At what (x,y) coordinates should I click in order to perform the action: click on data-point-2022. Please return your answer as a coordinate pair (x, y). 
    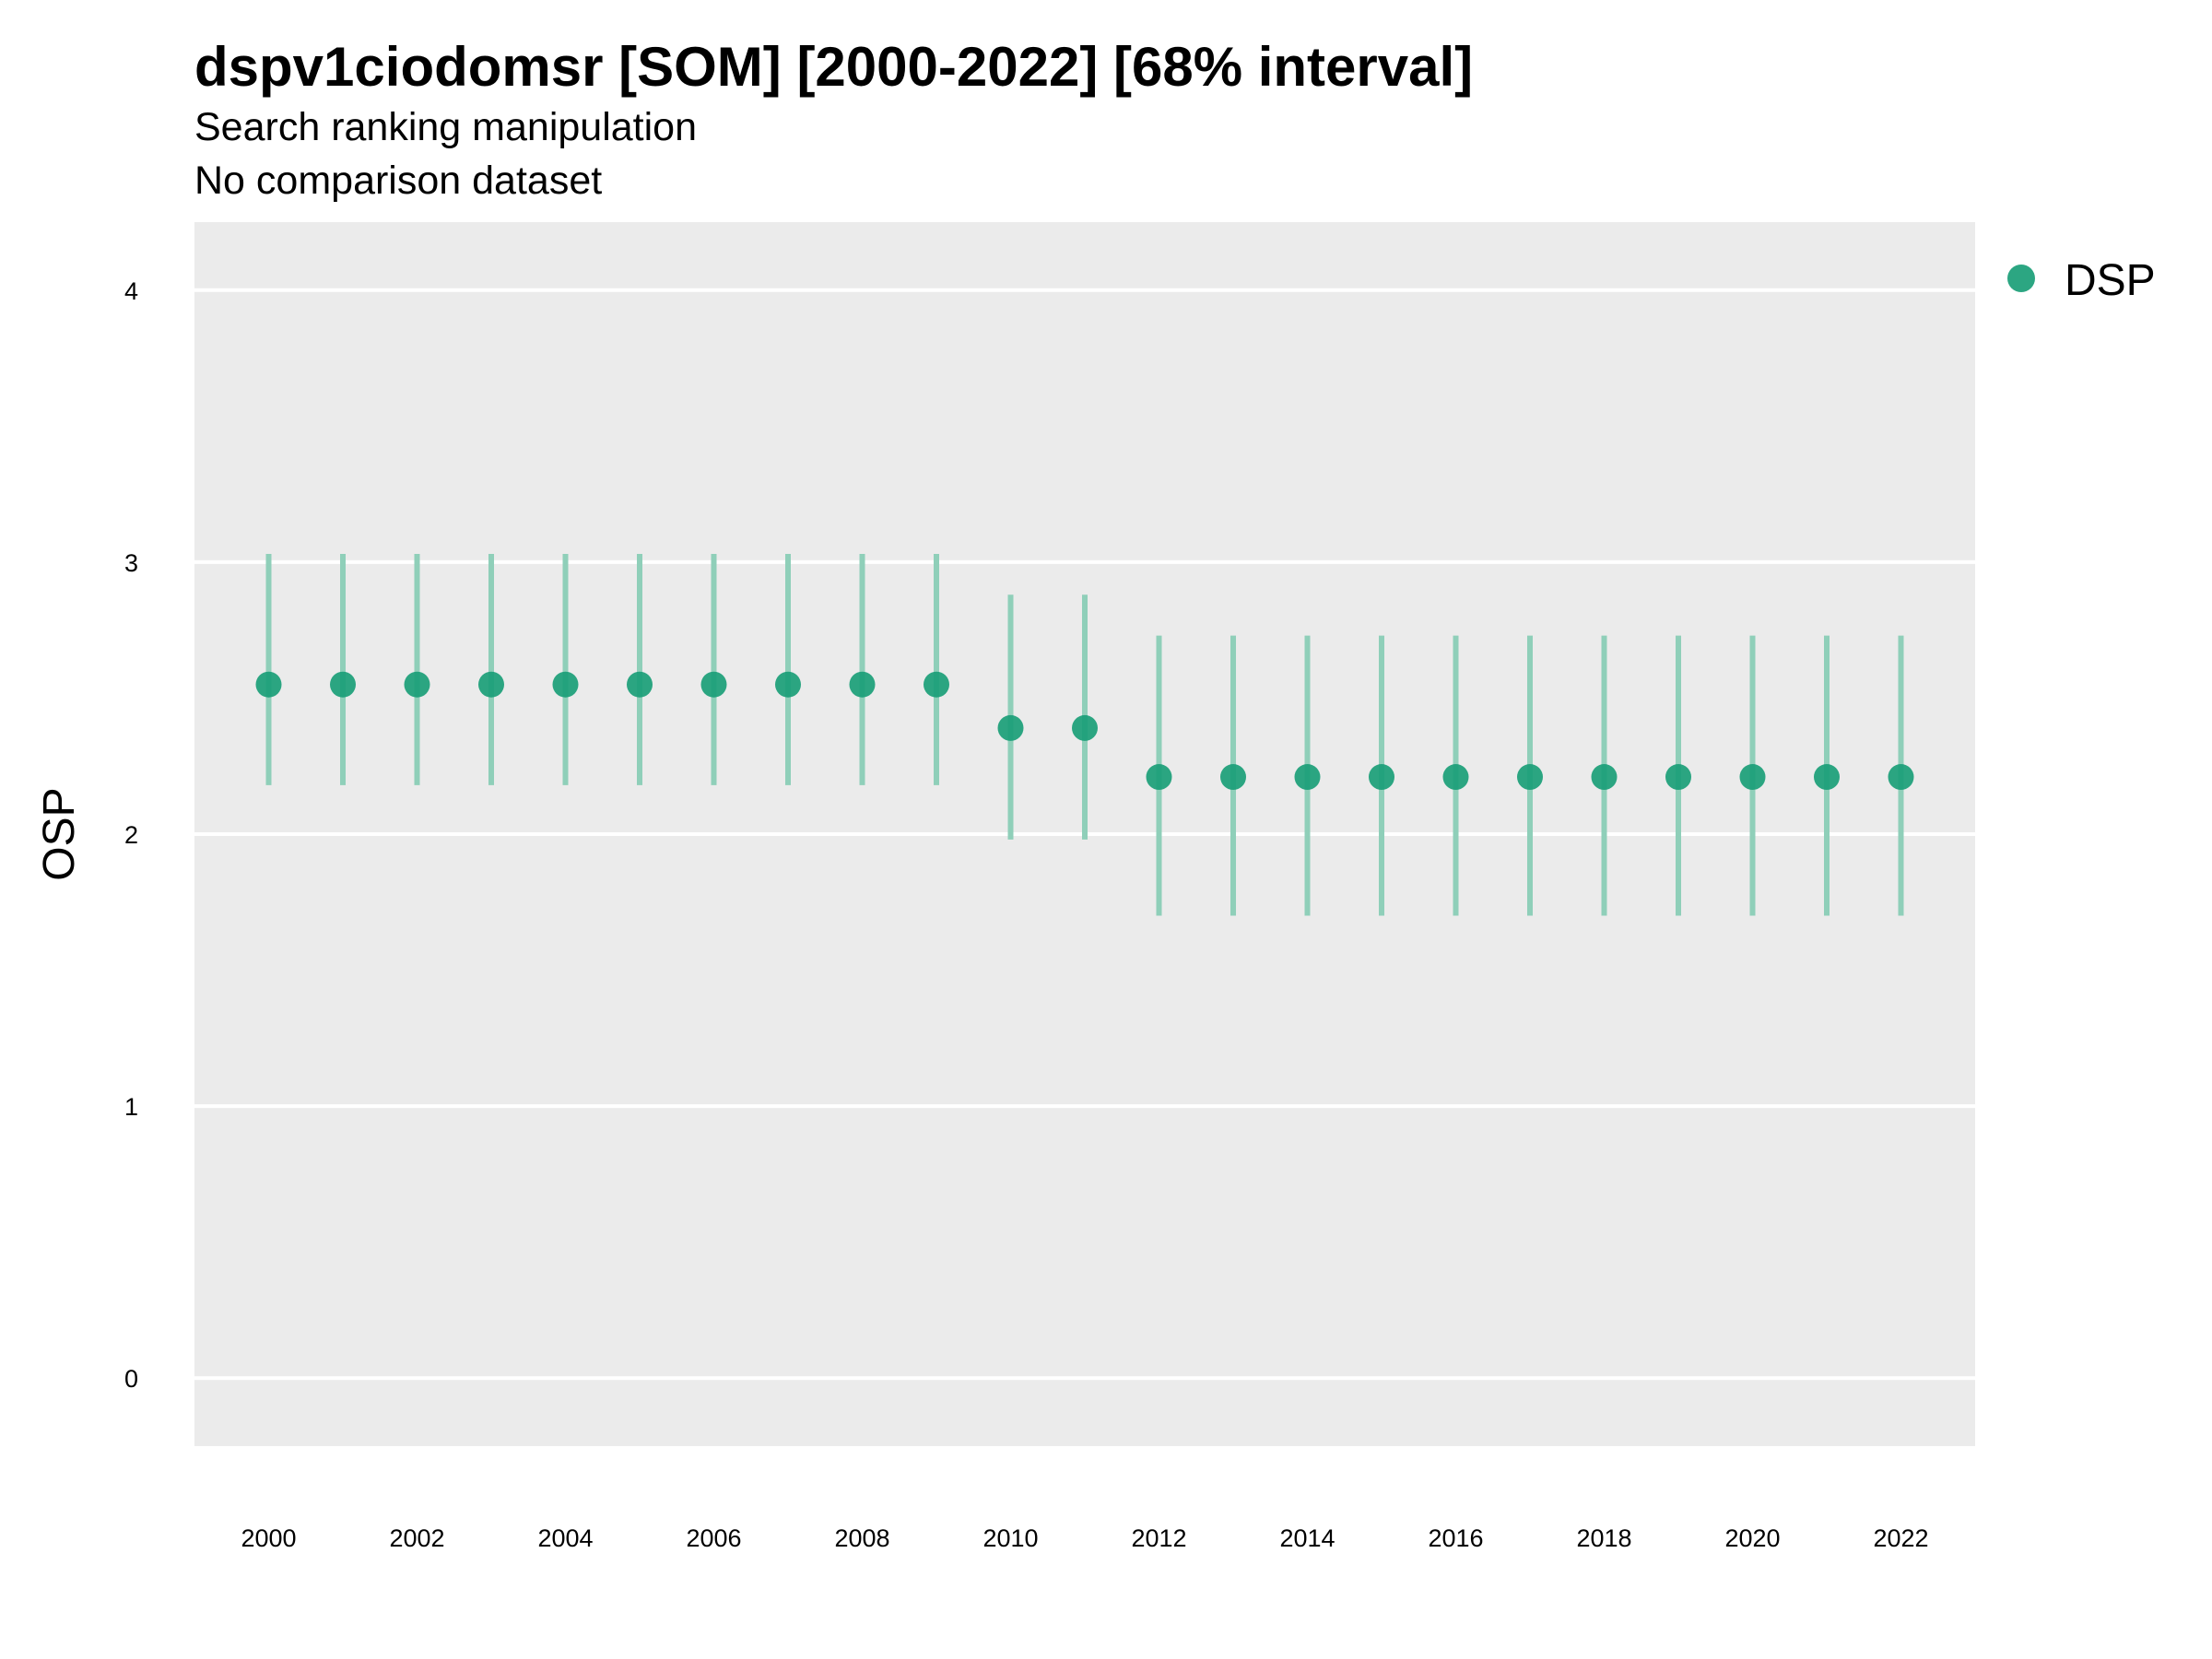
    Looking at the image, I should click on (1901, 777).